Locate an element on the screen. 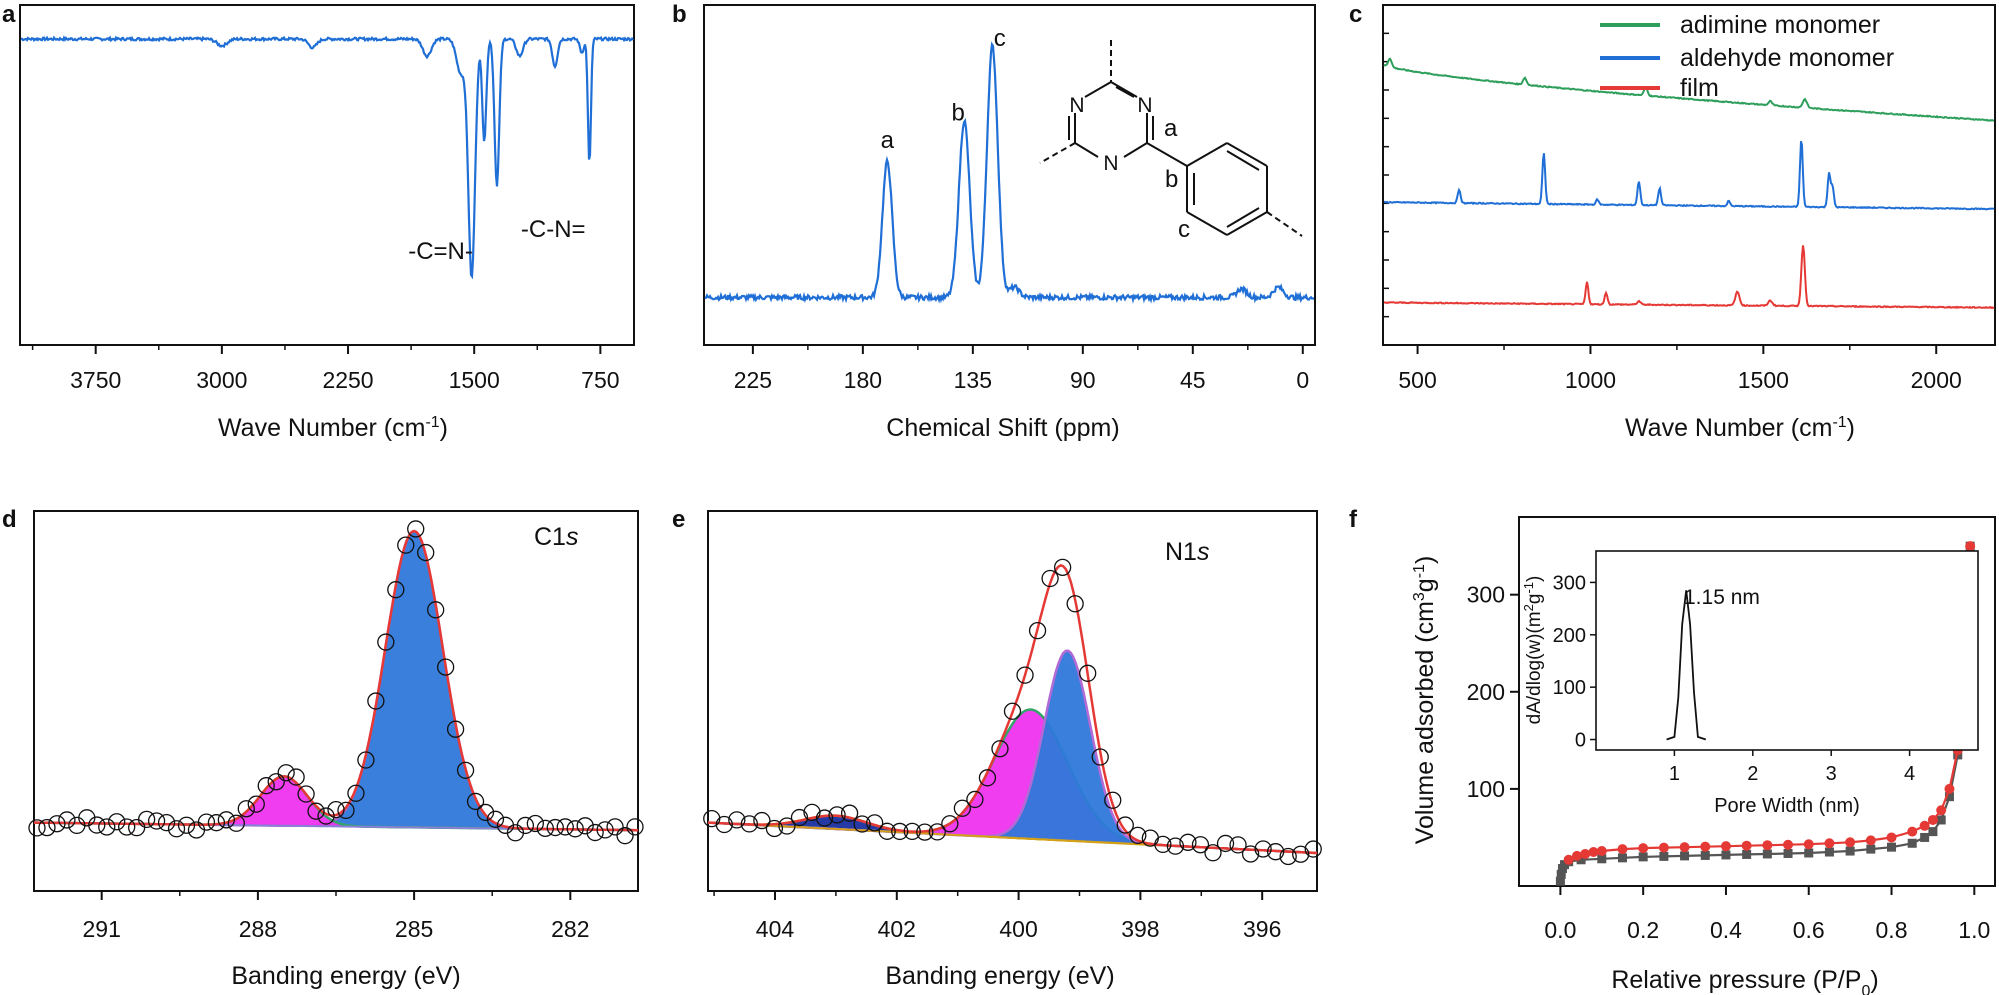 This screenshot has height=995, width=1999. panel-a-x-axis-label: Wave Number (cm-1) is located at coordinates (333, 428).